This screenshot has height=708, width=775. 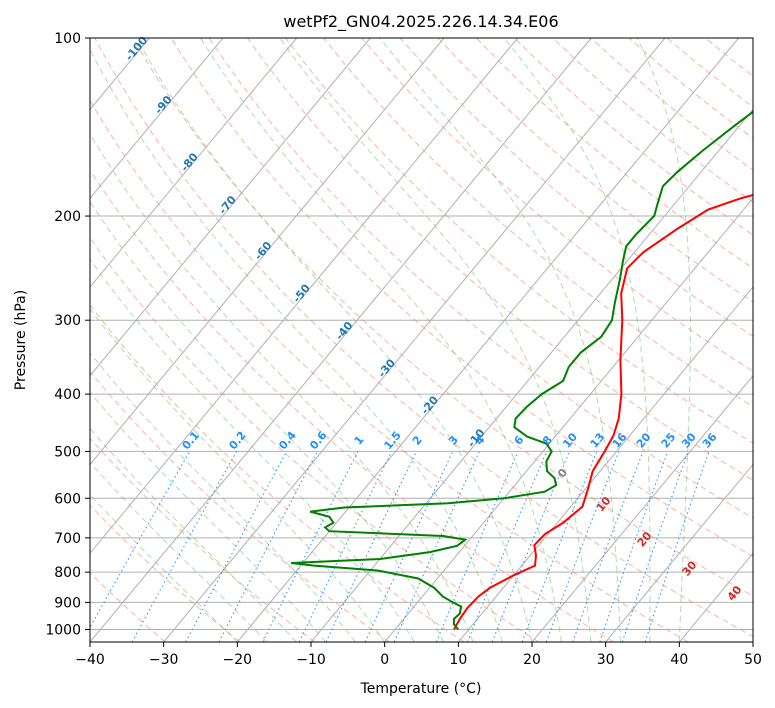 I want to click on x-tick-label: −30, so click(x=164, y=660).